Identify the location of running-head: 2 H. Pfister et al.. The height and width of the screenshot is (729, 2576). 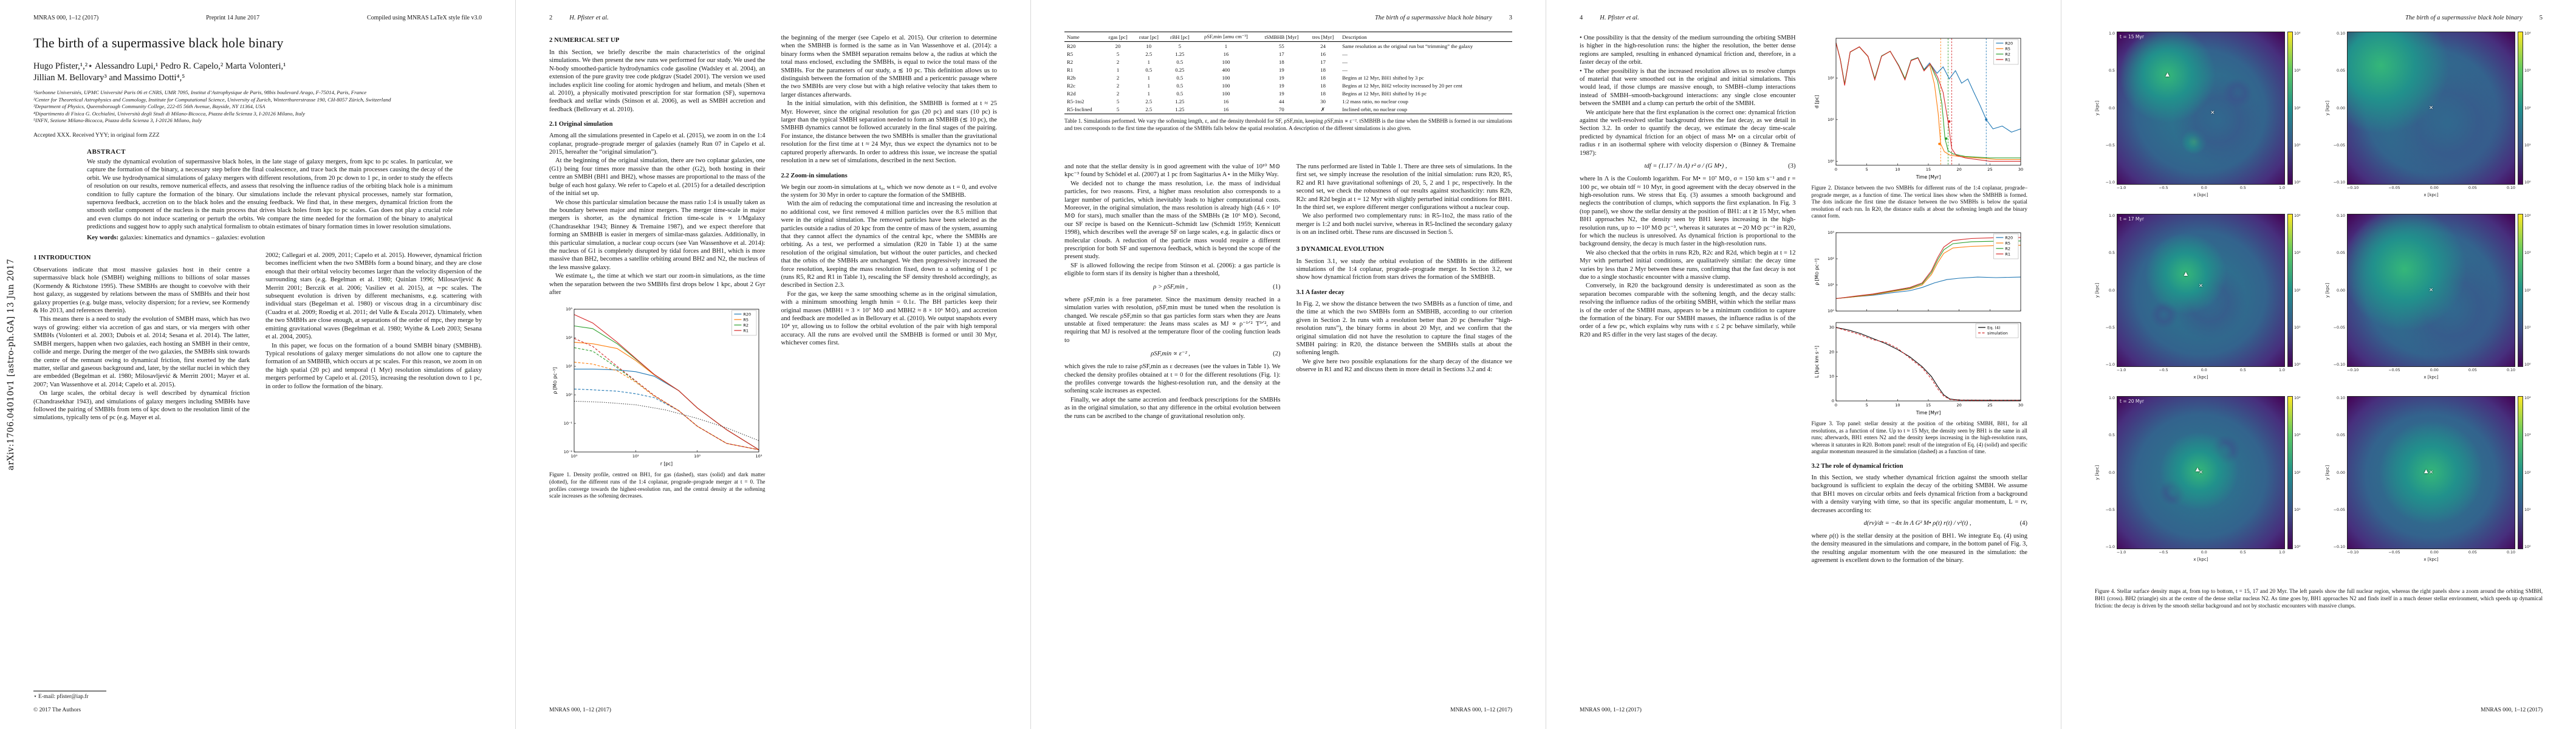
(773, 18).